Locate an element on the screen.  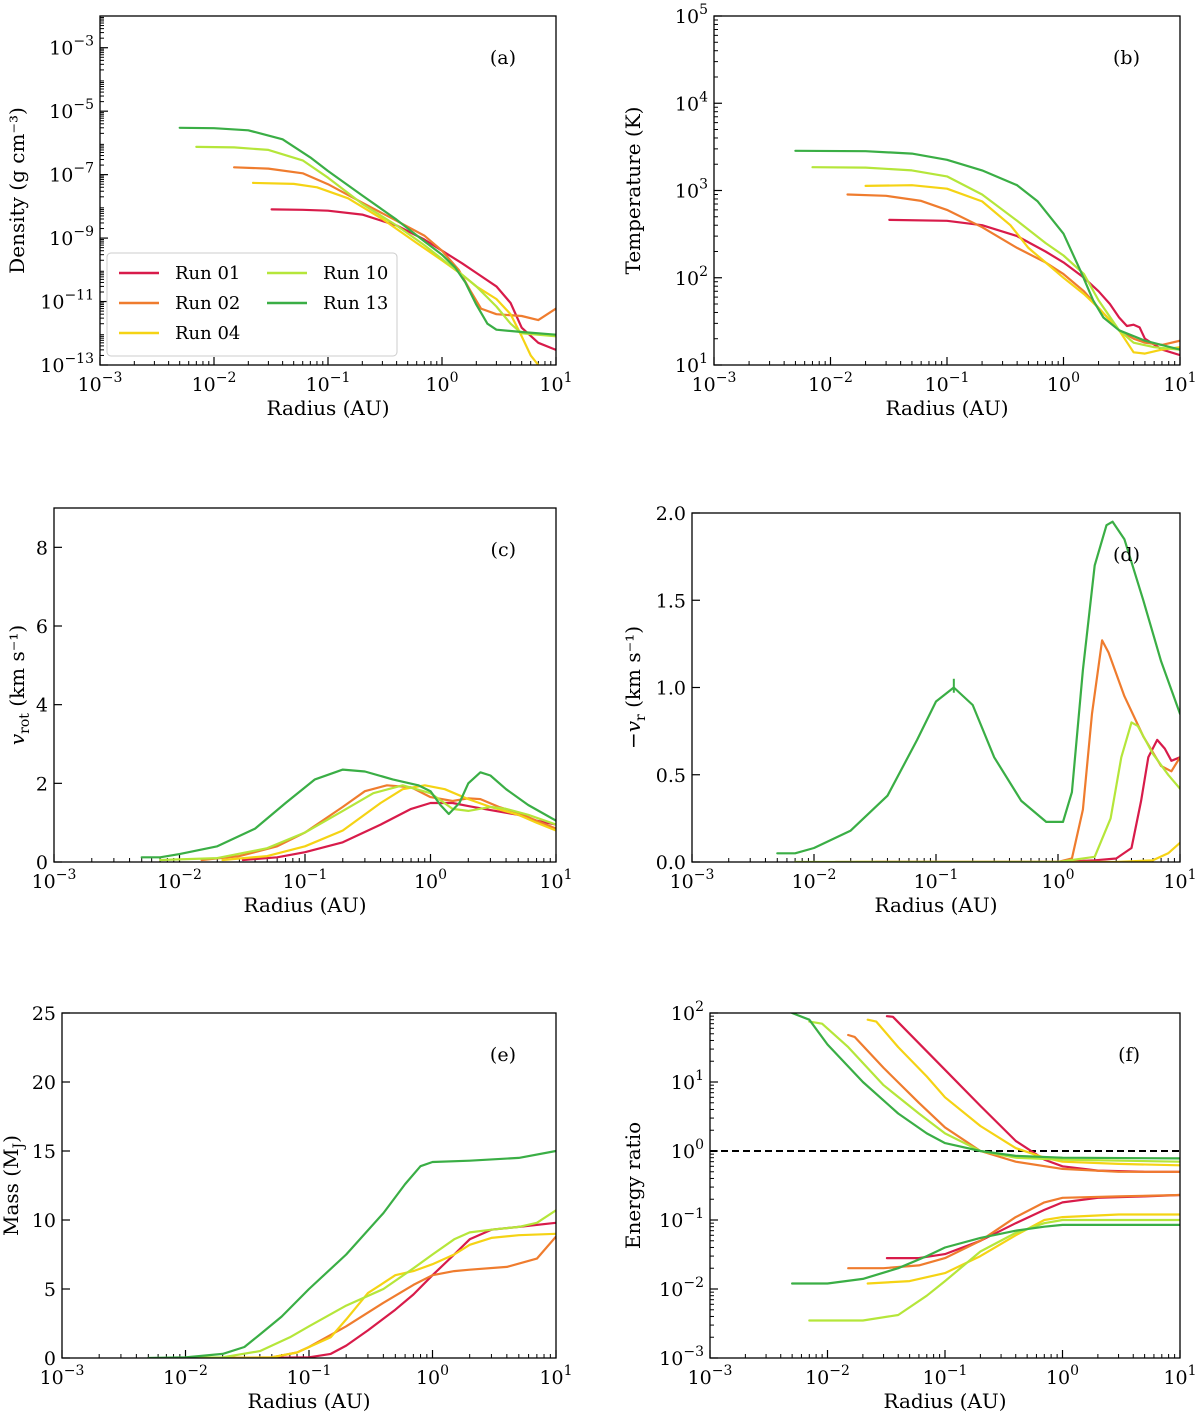
y-tick-label: 4 is located at coordinates (42, 706).